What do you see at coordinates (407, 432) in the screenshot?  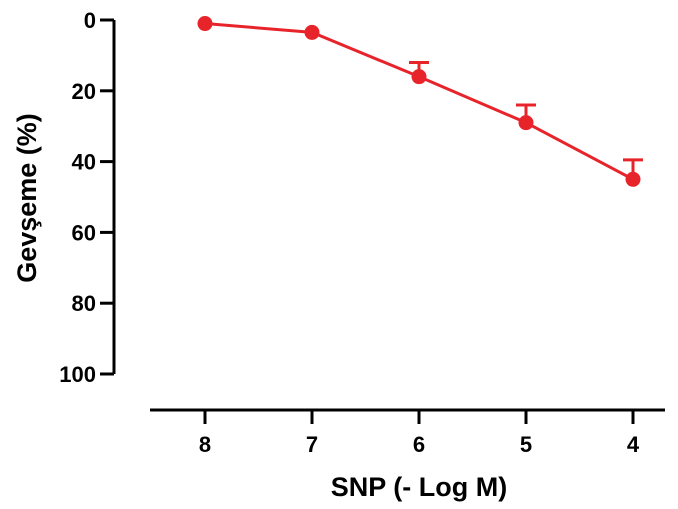 I see `x-axis: 8 7 6 5 4` at bounding box center [407, 432].